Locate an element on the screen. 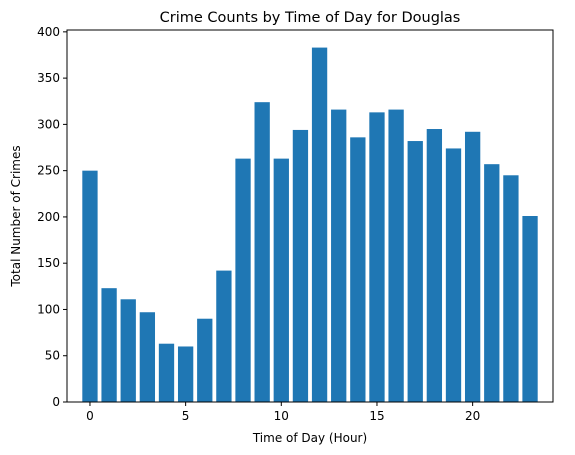 The width and height of the screenshot is (575, 455). y-axis-label: Total Number of Crimes is located at coordinates (16, 216).